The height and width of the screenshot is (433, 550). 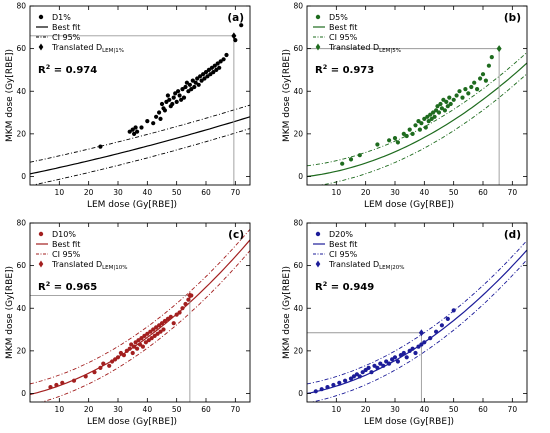 I want to click on p2-r-squared: R2 = 0.973, so click(x=344, y=69).